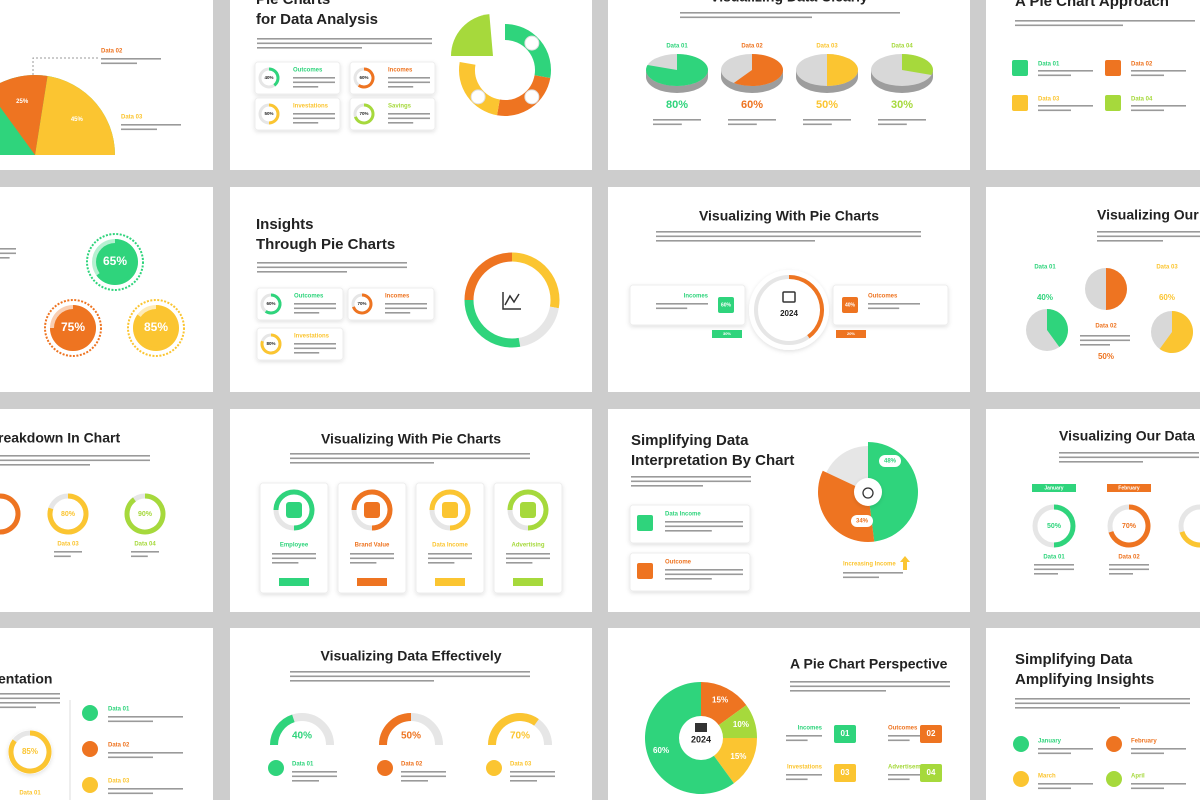 The width and height of the screenshot is (1200, 800). I want to click on label: April, so click(1138, 777).